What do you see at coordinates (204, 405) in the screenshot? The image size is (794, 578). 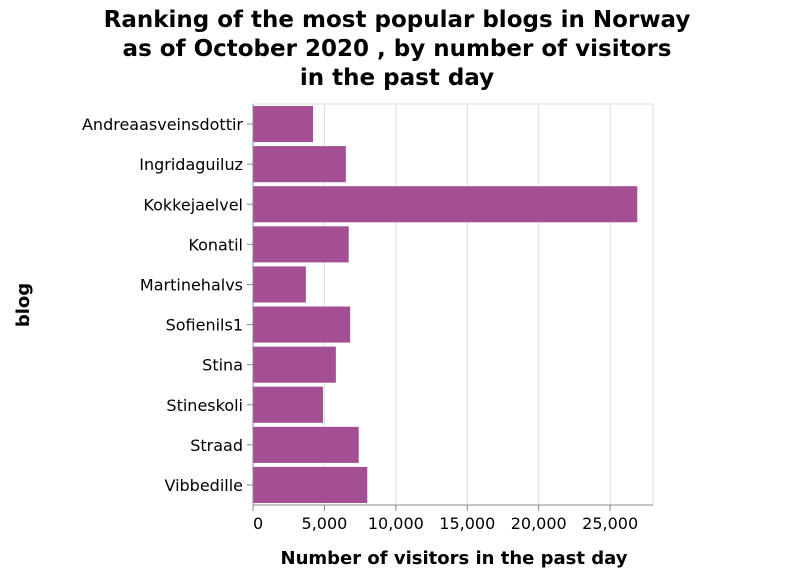 I see `y-tick-label: Stineskoli` at bounding box center [204, 405].